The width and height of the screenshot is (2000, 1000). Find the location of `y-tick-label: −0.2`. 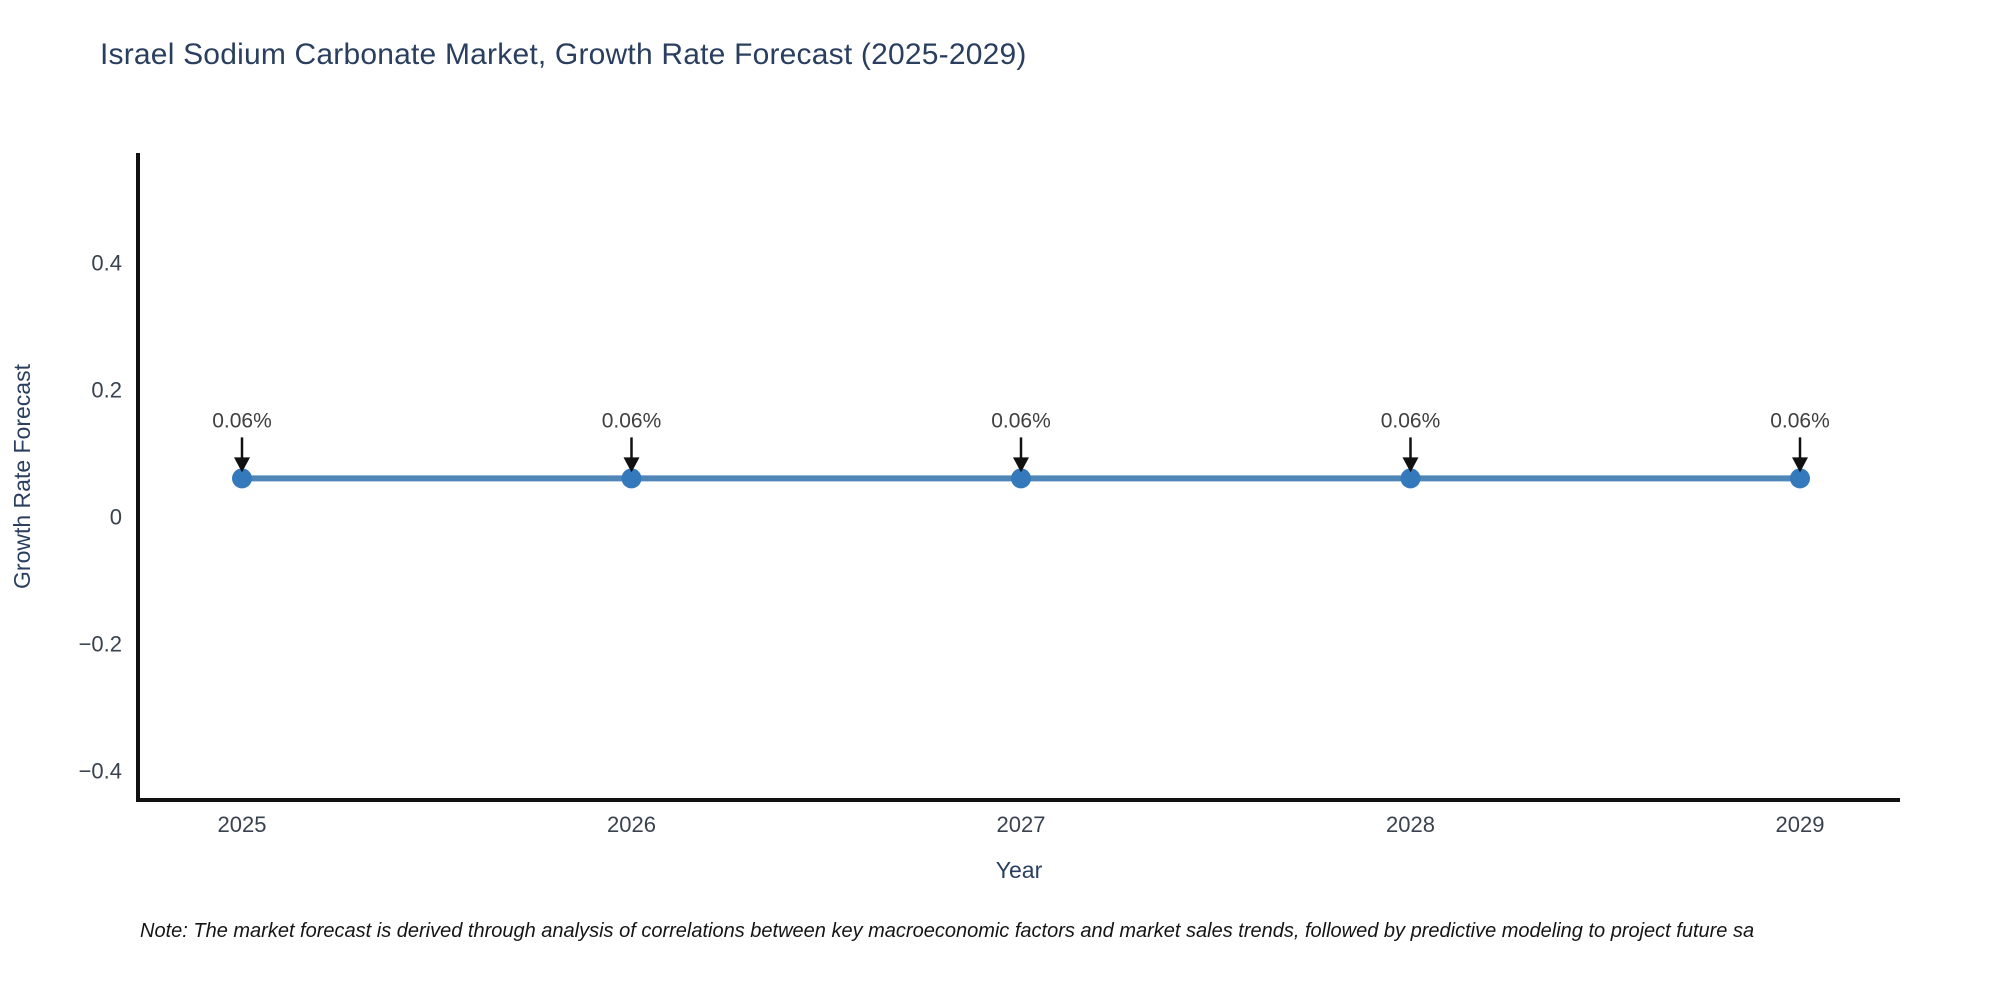

y-tick-label: −0.2 is located at coordinates (100, 644).